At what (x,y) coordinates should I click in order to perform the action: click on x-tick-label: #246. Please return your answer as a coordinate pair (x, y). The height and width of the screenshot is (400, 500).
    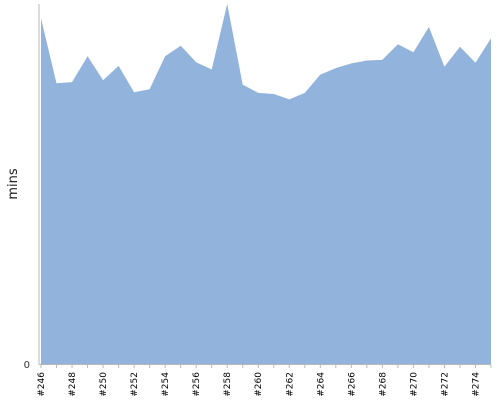
    Looking at the image, I should click on (42, 384).